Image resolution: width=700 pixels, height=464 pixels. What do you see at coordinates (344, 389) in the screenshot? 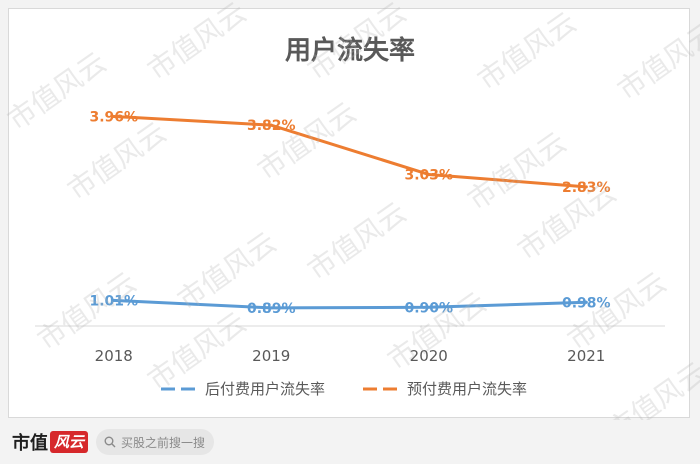
I see `legend: 后付费用户流失率 预付费用户流失率` at bounding box center [344, 389].